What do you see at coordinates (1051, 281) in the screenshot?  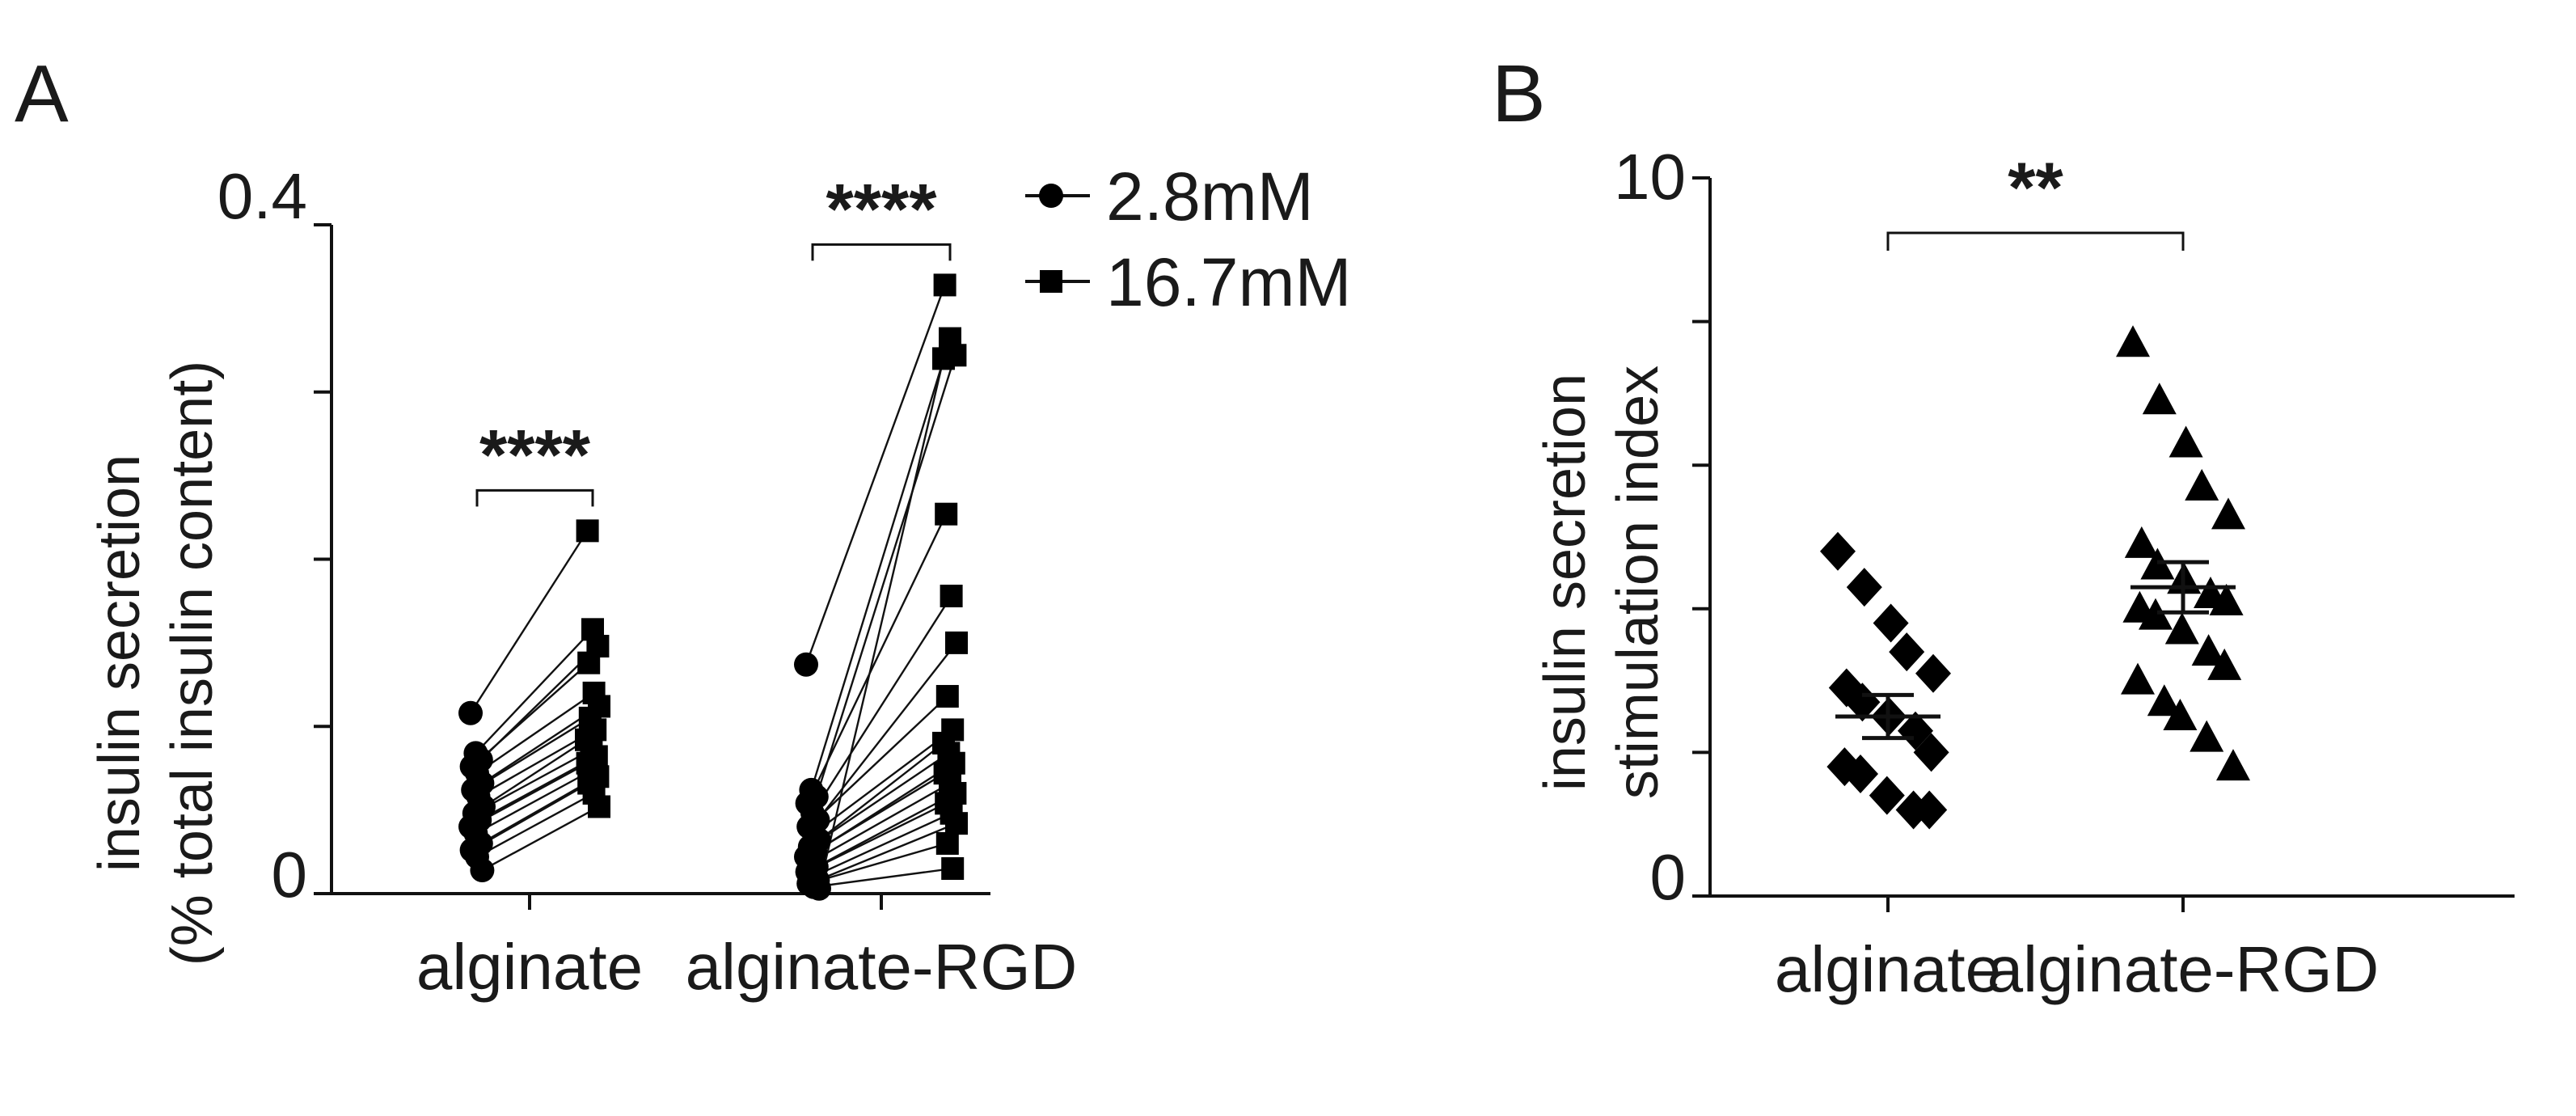 I see `legend-square-icon` at bounding box center [1051, 281].